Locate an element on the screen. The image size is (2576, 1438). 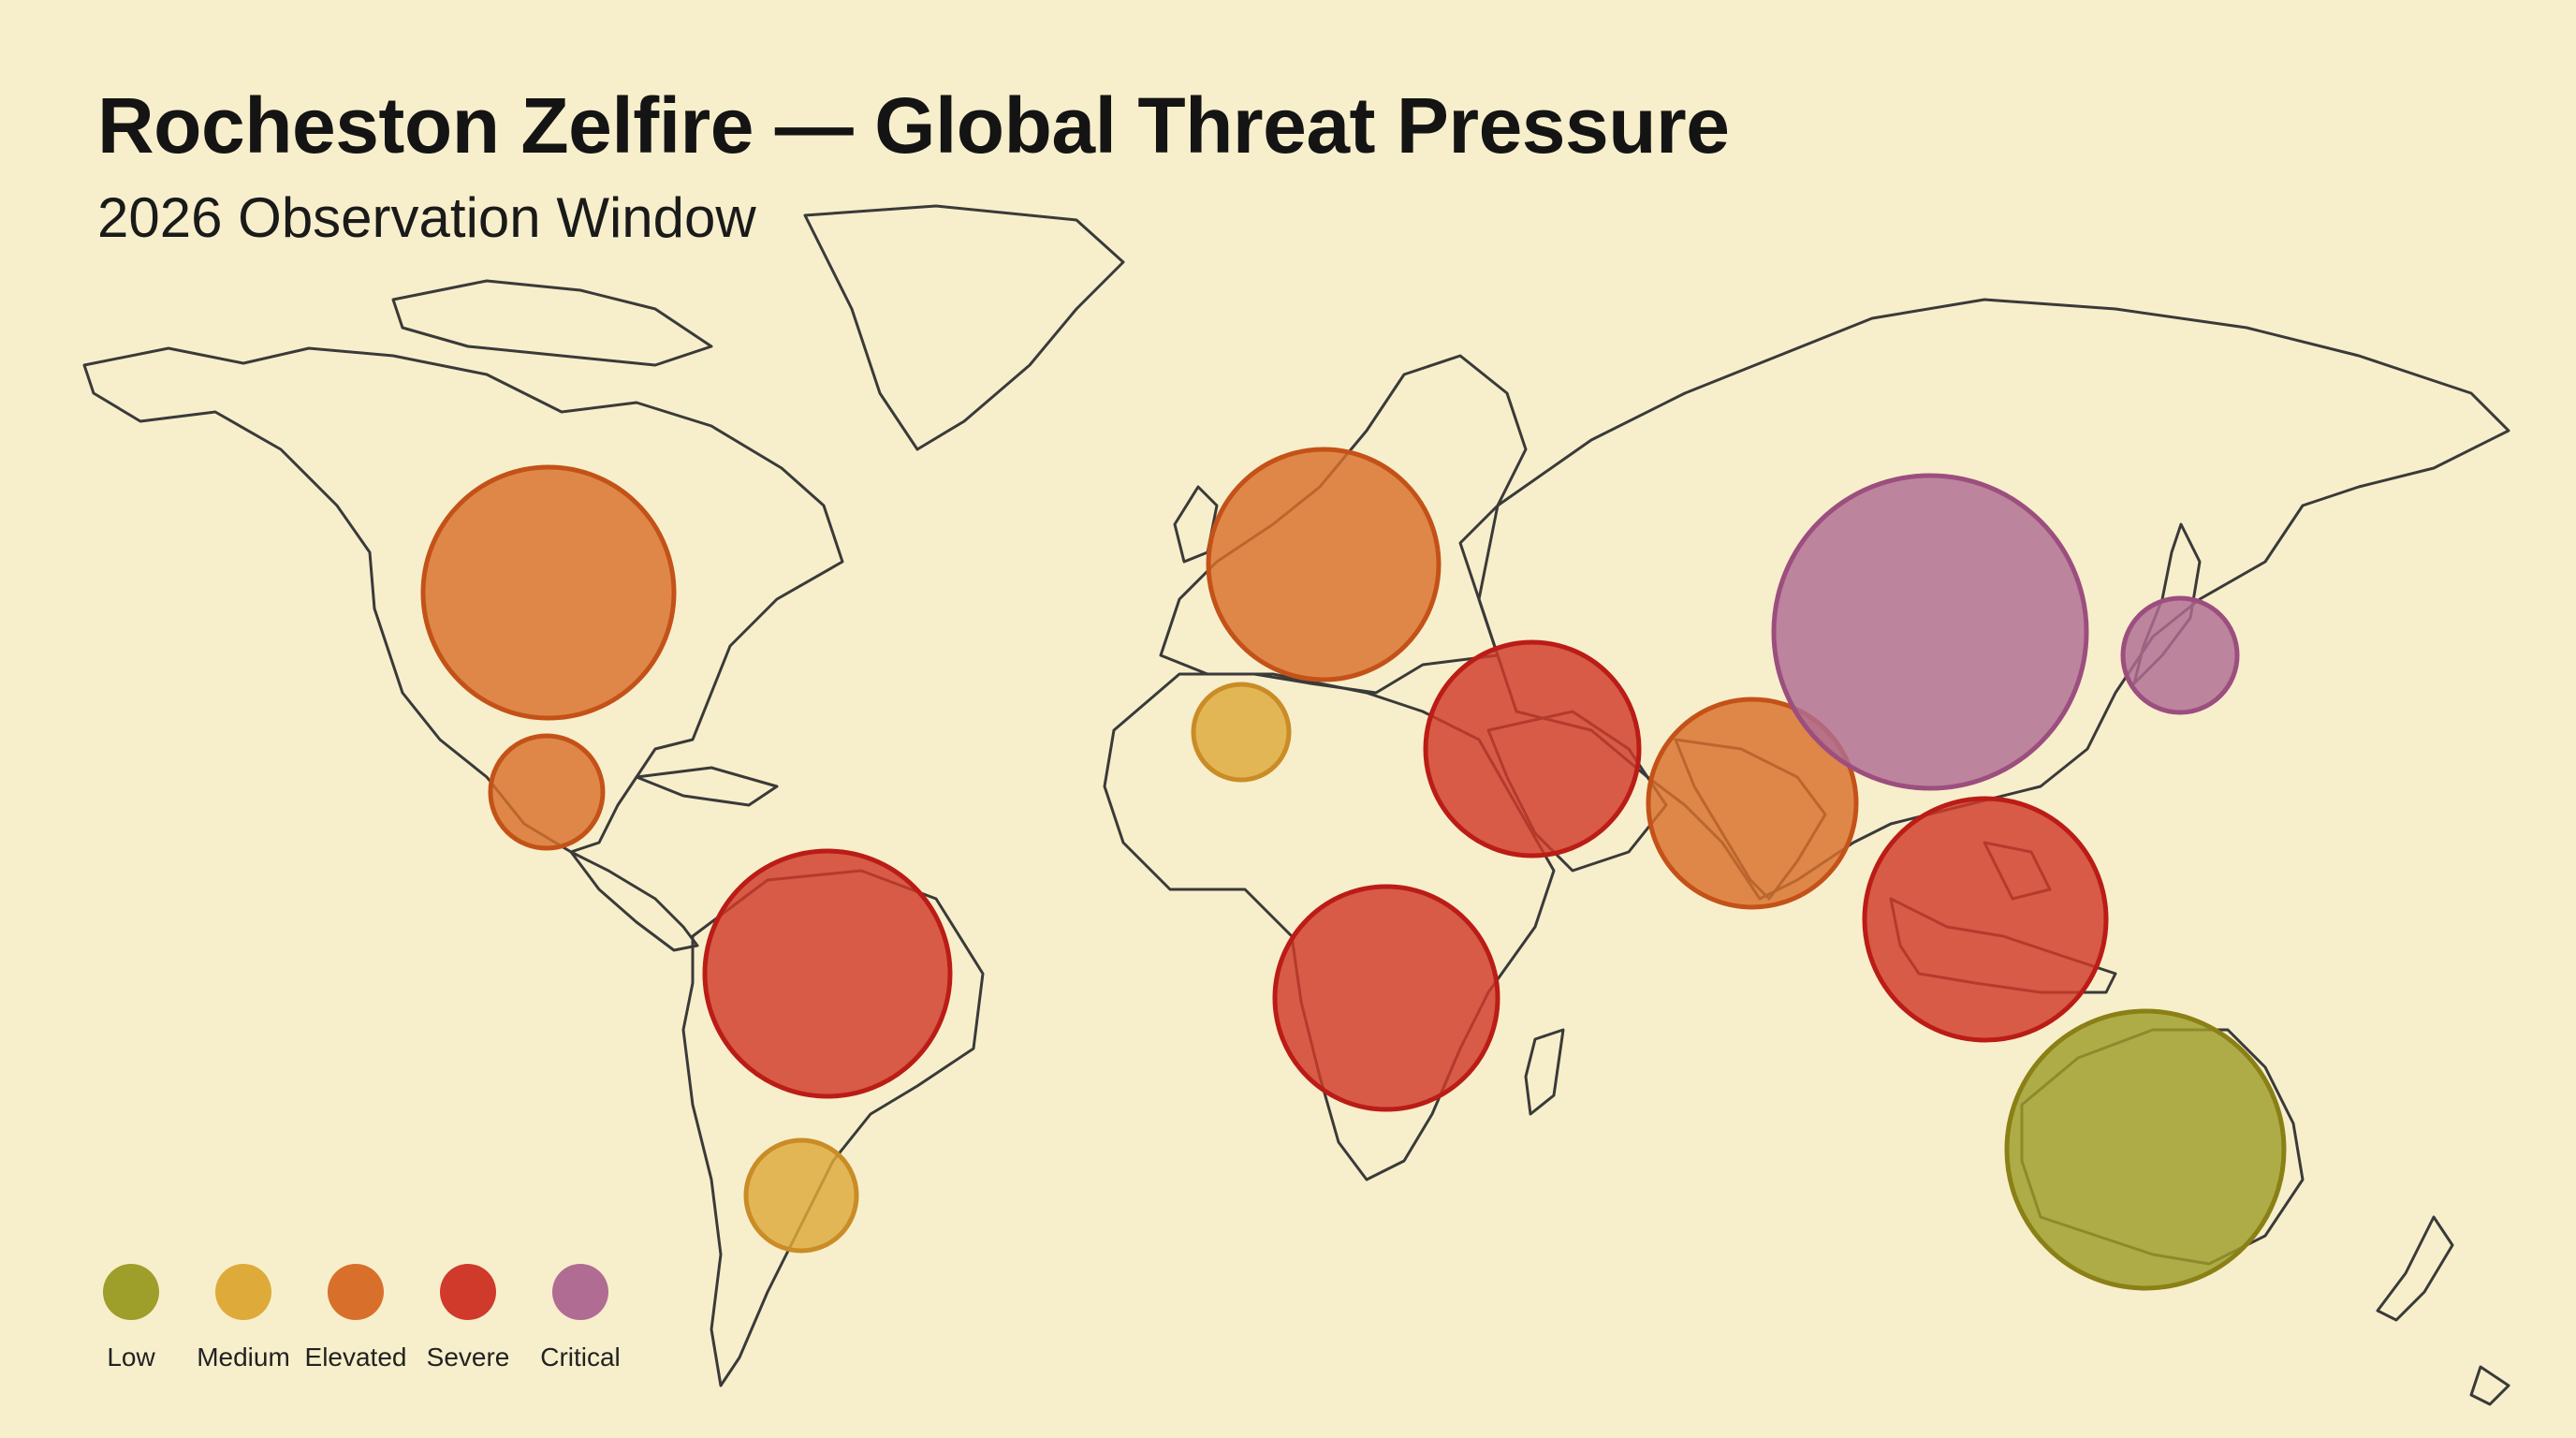
legend-dot-critical is located at coordinates (580, 1292).